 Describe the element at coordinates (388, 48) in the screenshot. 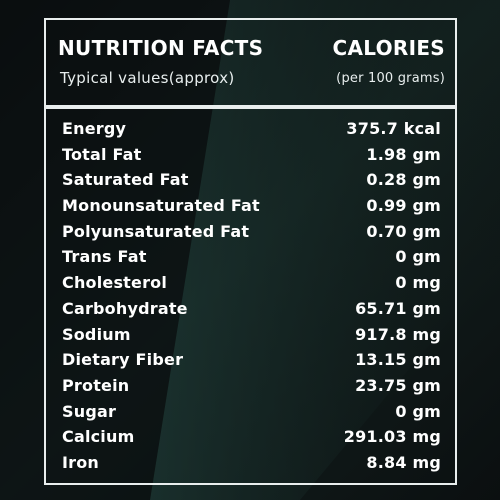

I see `calories-heading: CALORIES` at that location.